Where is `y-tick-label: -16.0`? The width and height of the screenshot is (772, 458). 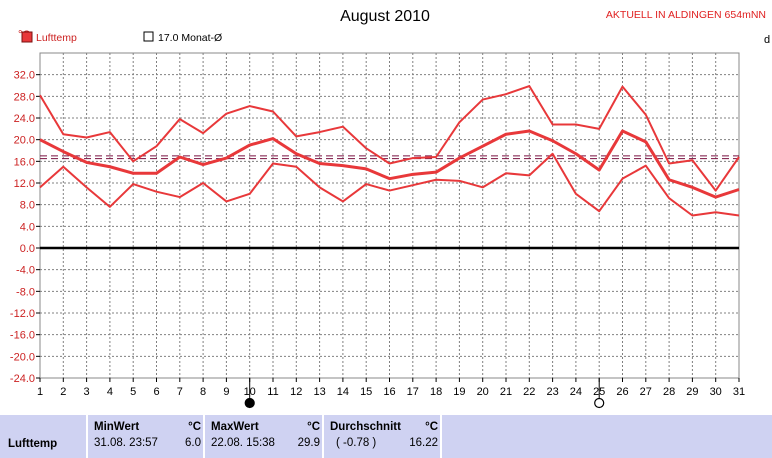 y-tick-label: -16.0 is located at coordinates (22, 336).